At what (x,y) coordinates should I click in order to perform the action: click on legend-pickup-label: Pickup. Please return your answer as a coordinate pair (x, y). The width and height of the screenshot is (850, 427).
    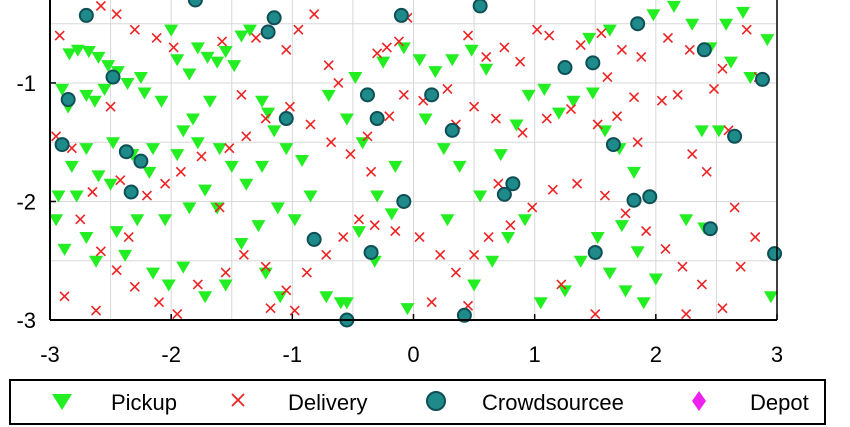
    Looking at the image, I should click on (144, 402).